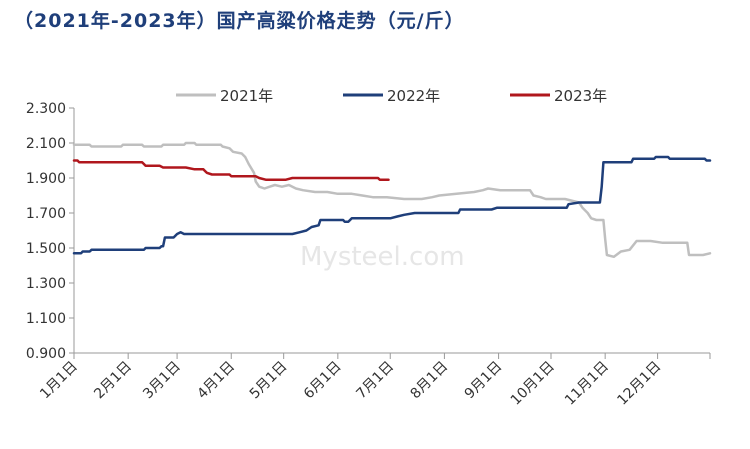 The width and height of the screenshot is (750, 449). What do you see at coordinates (46, 354) in the screenshot?
I see `y-tick-label: 0.900` at bounding box center [46, 354].